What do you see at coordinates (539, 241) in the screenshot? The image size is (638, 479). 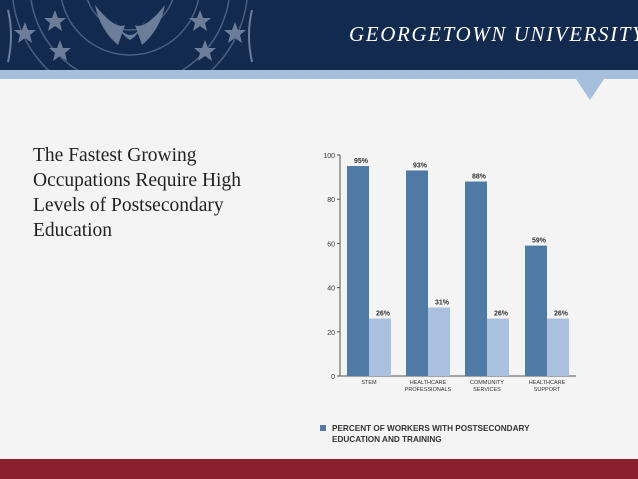 I see `data-label: 59%` at bounding box center [539, 241].